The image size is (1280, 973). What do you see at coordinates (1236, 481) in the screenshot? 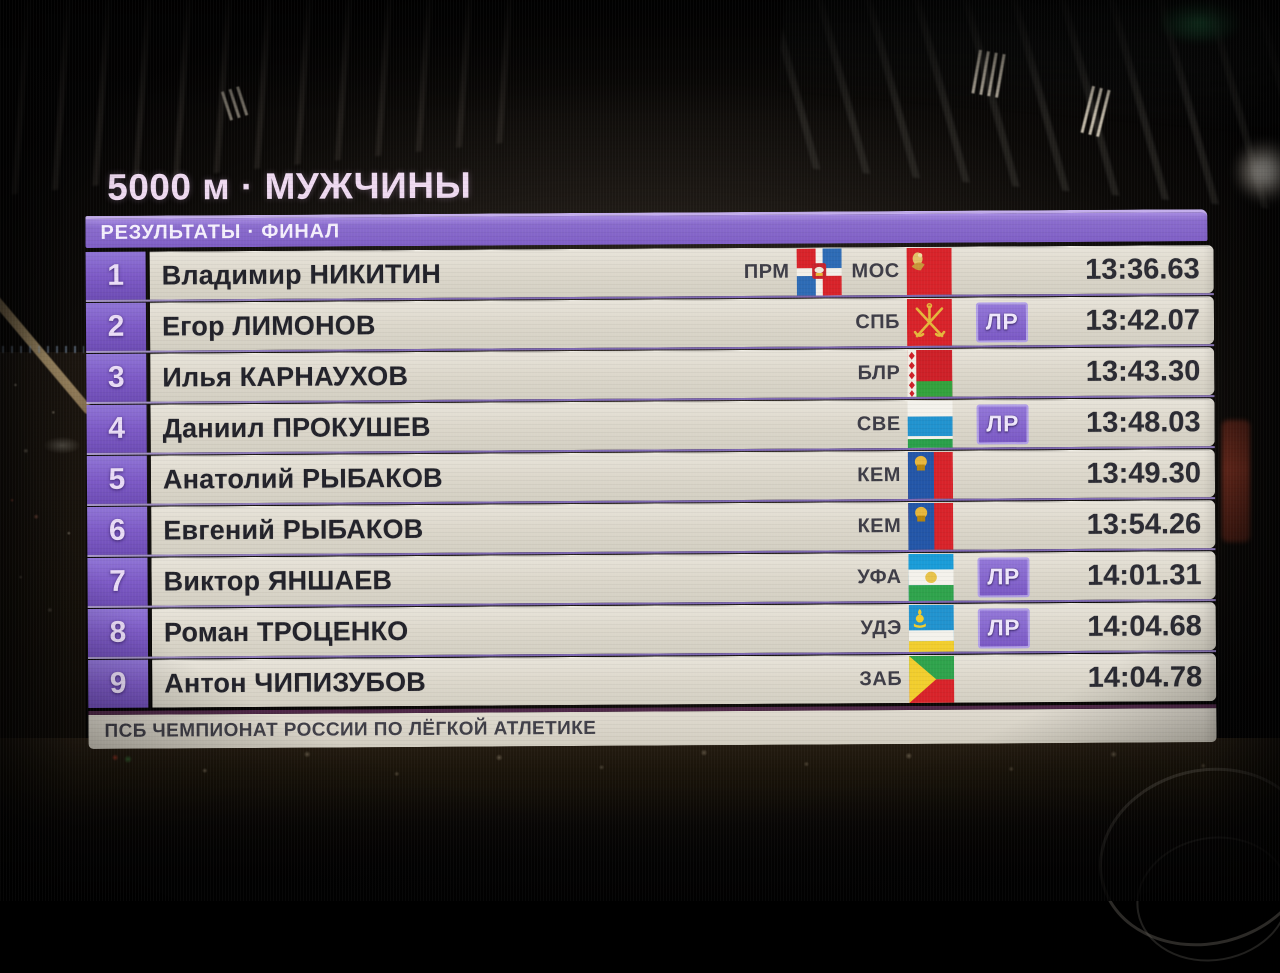
I see `red-banner-blur` at bounding box center [1236, 481].